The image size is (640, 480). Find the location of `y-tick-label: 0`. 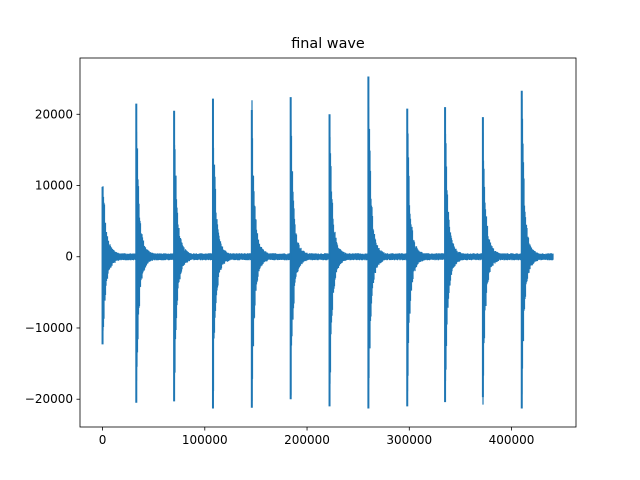

y-tick-label: 0 is located at coordinates (69, 257).